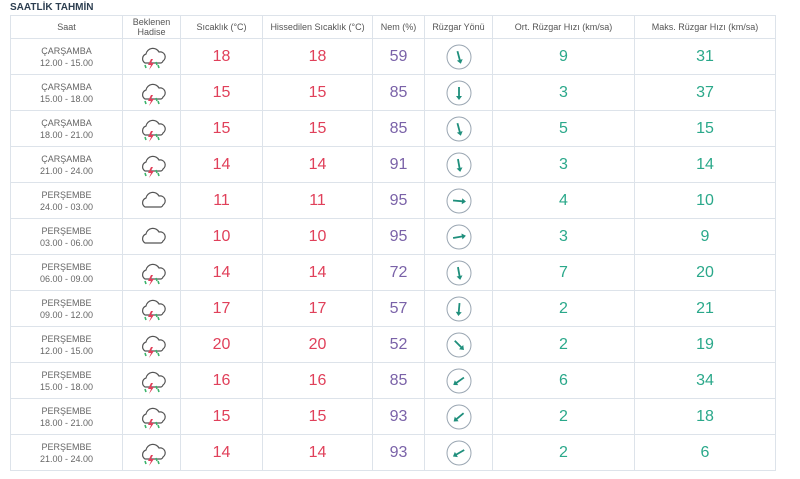 This screenshot has width=800, height=479. What do you see at coordinates (398, 164) in the screenshot?
I see `humidity: 91` at bounding box center [398, 164].